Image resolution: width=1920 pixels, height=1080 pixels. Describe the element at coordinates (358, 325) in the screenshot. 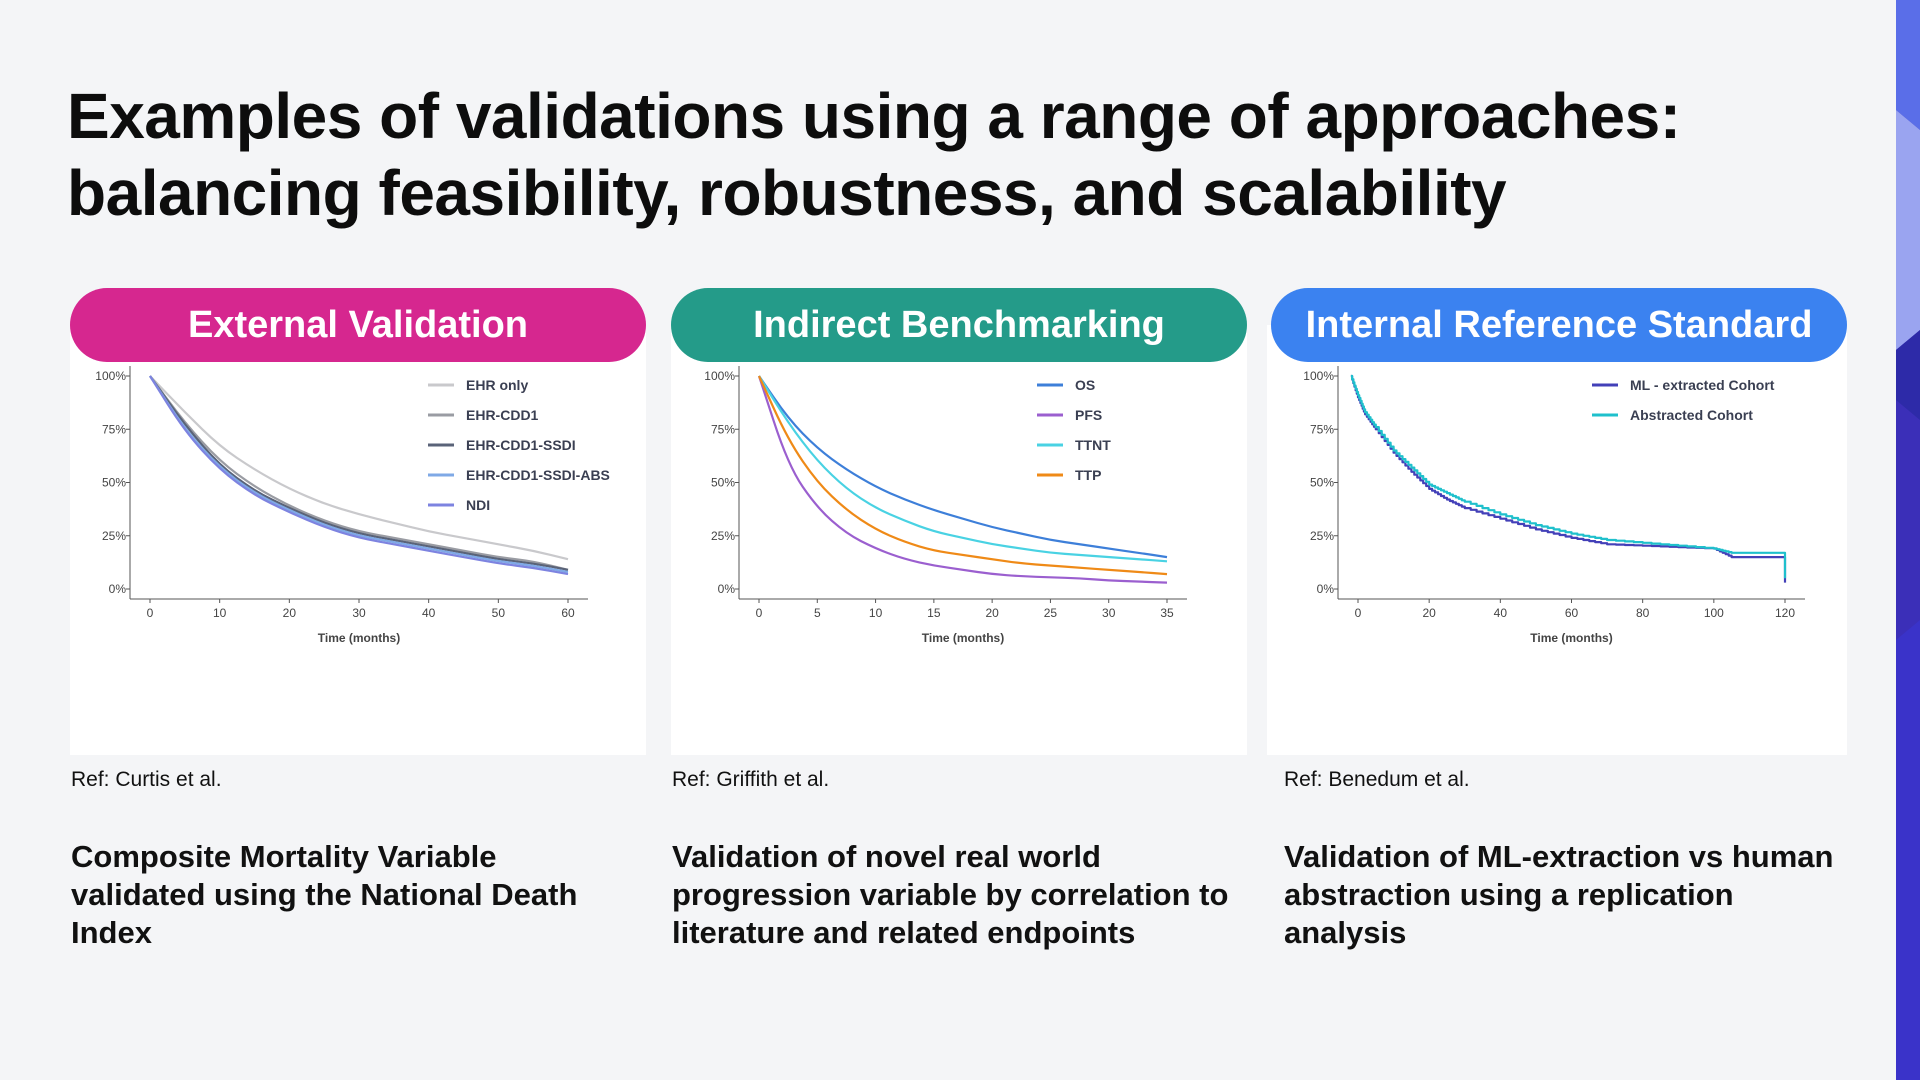

I see `external-validation-heading: External Validation` at that location.